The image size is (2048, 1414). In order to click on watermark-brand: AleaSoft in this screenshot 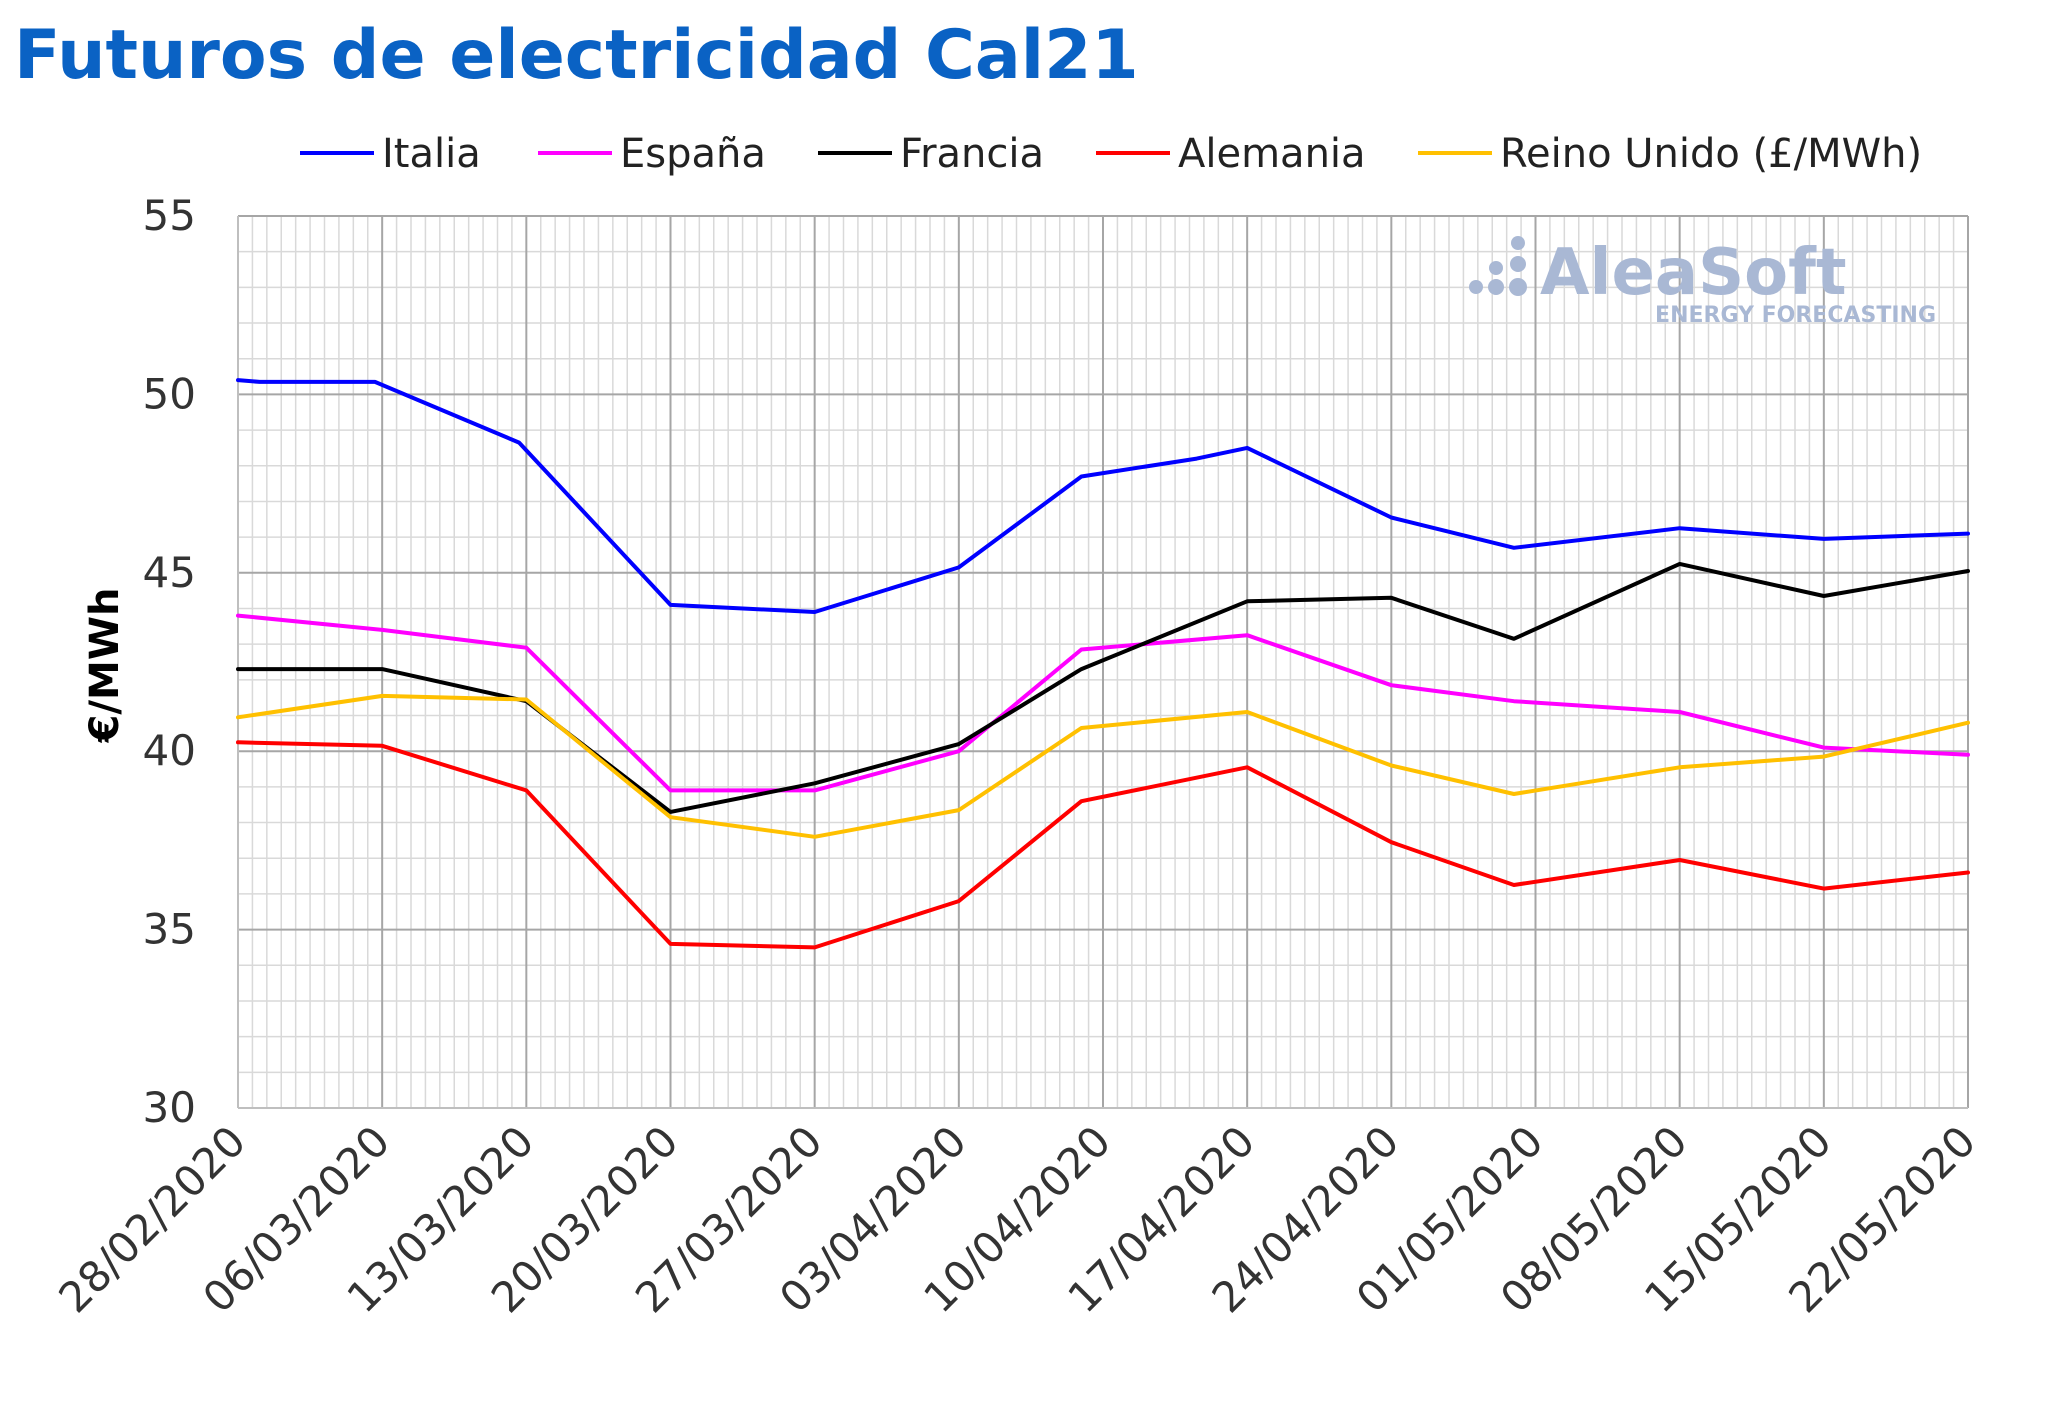, I will do `click(1693, 273)`.